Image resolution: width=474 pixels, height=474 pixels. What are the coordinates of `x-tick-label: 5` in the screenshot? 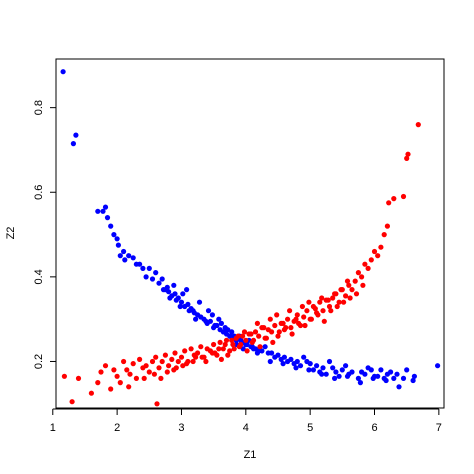 It's located at (310, 428).